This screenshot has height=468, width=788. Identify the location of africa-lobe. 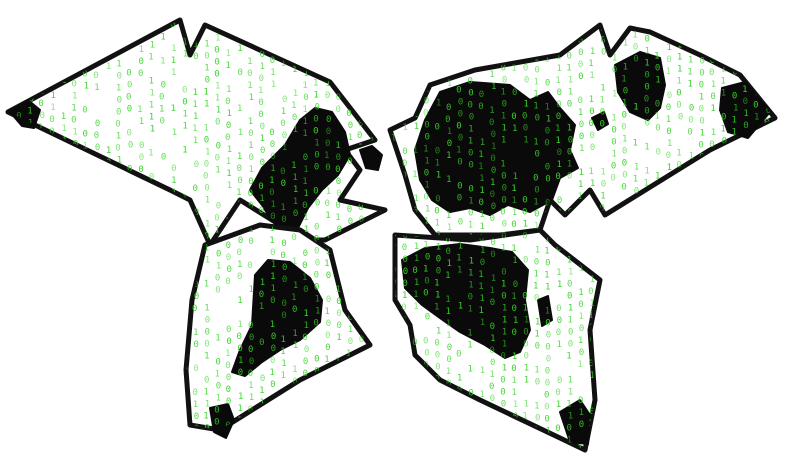
(497, 340).